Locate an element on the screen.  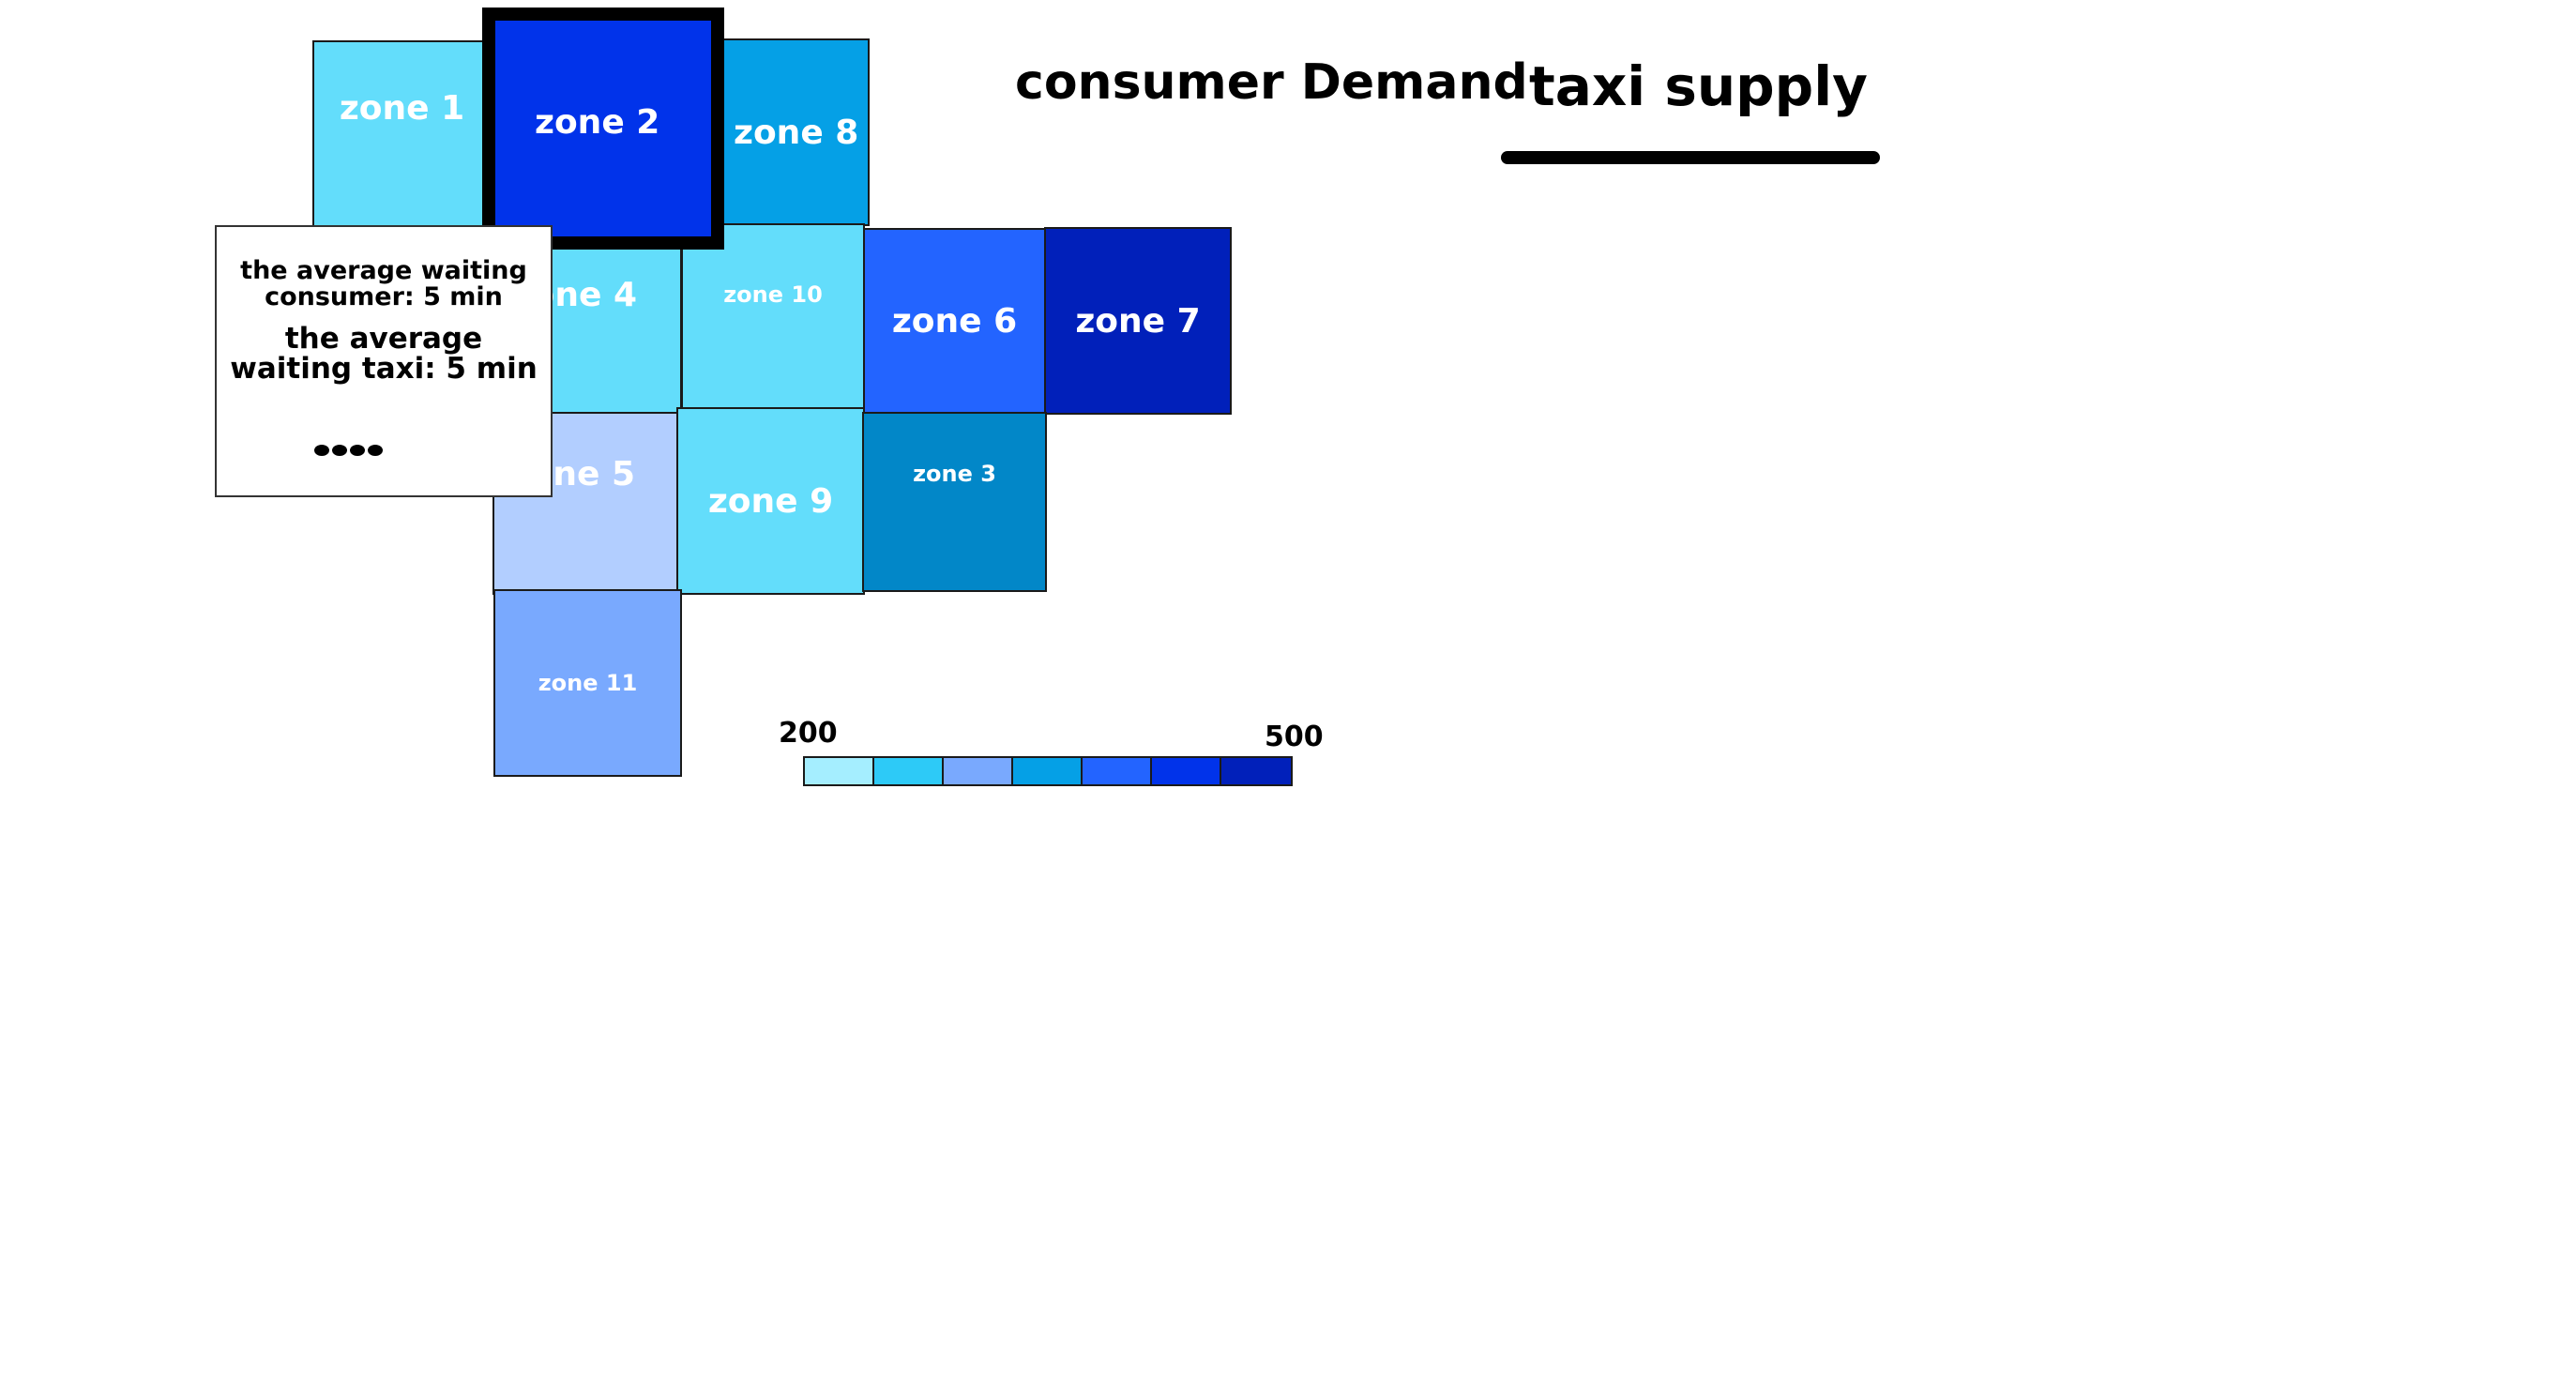
tab-taxi-supply: taxi supply is located at coordinates (1698, 86).